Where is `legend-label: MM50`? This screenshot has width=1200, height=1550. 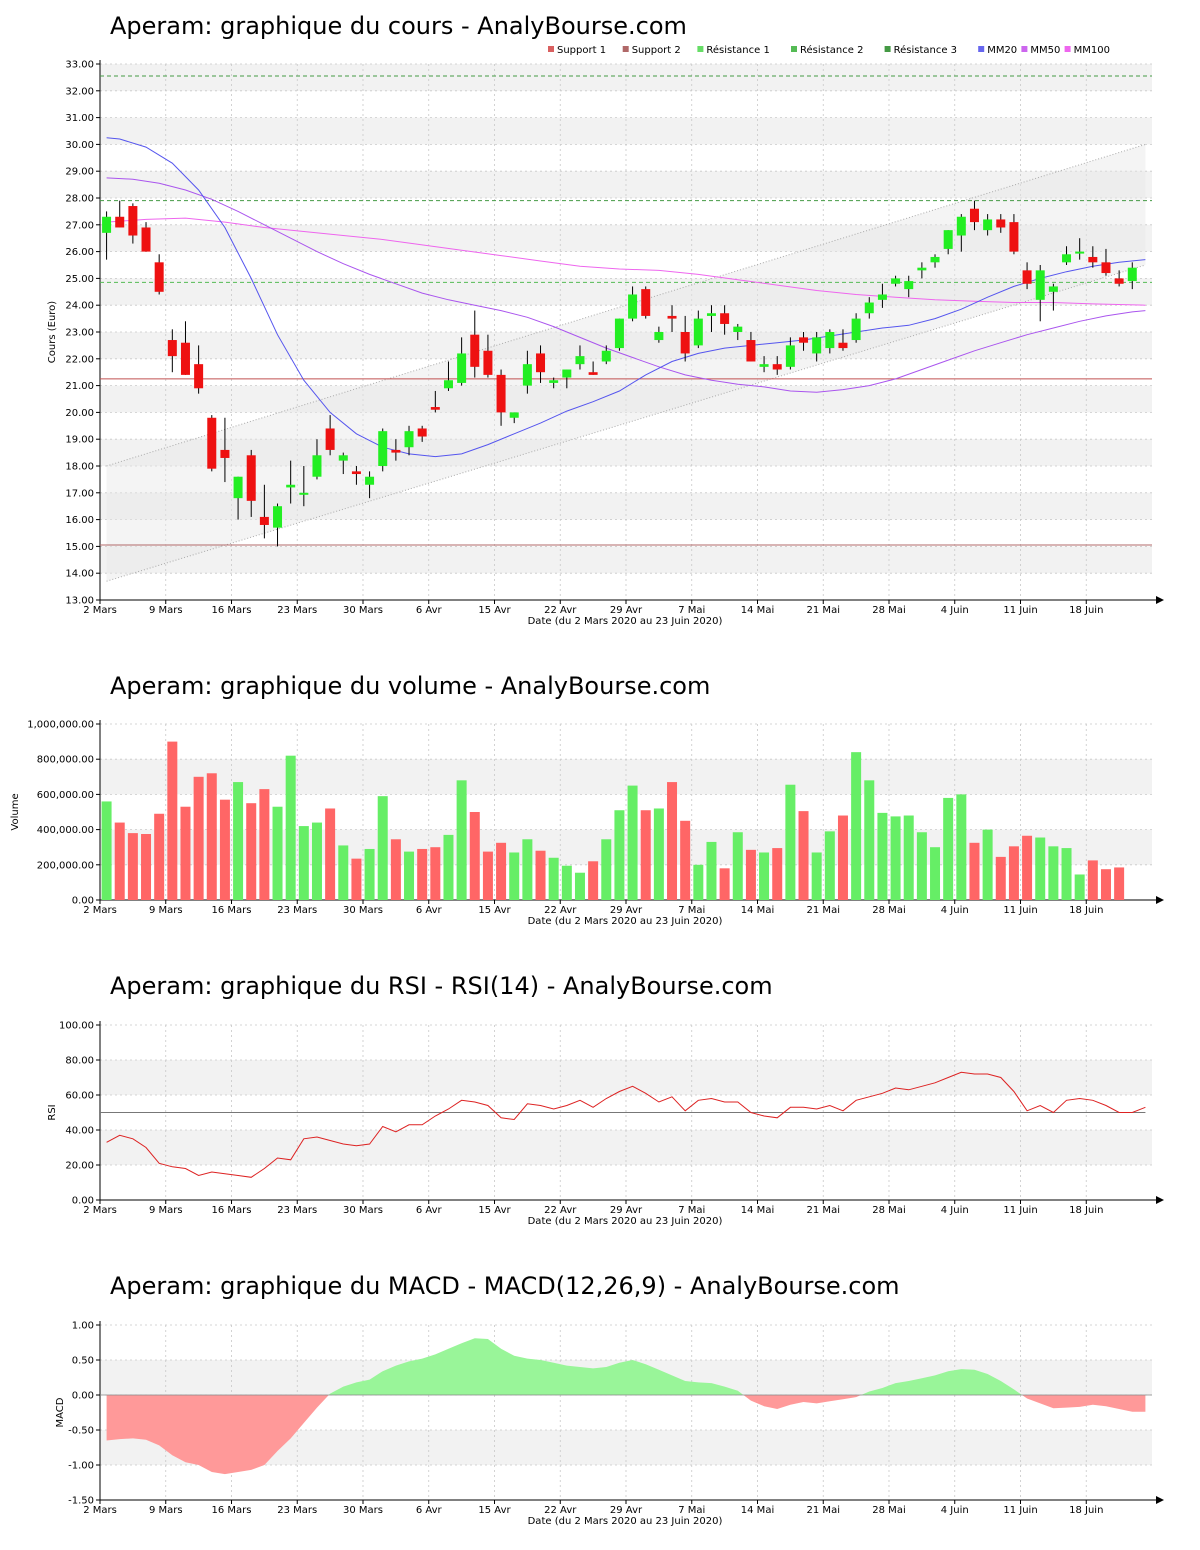 legend-label: MM50 is located at coordinates (1045, 50).